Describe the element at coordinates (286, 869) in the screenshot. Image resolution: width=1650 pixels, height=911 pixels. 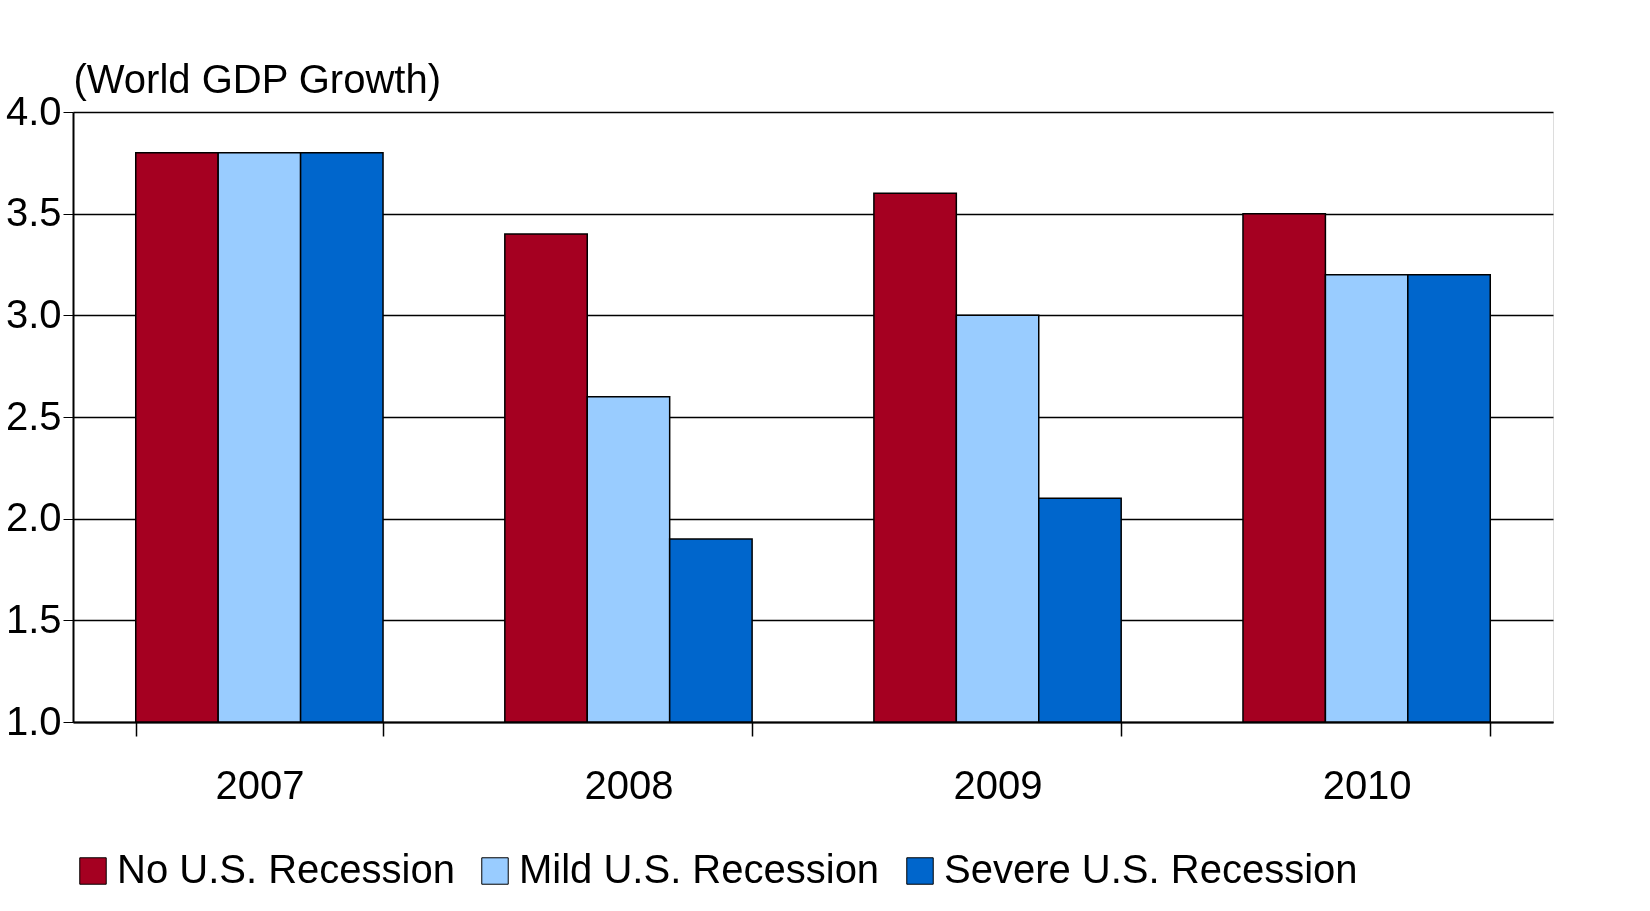
I see `legend-label: No U.S. Recession` at that location.